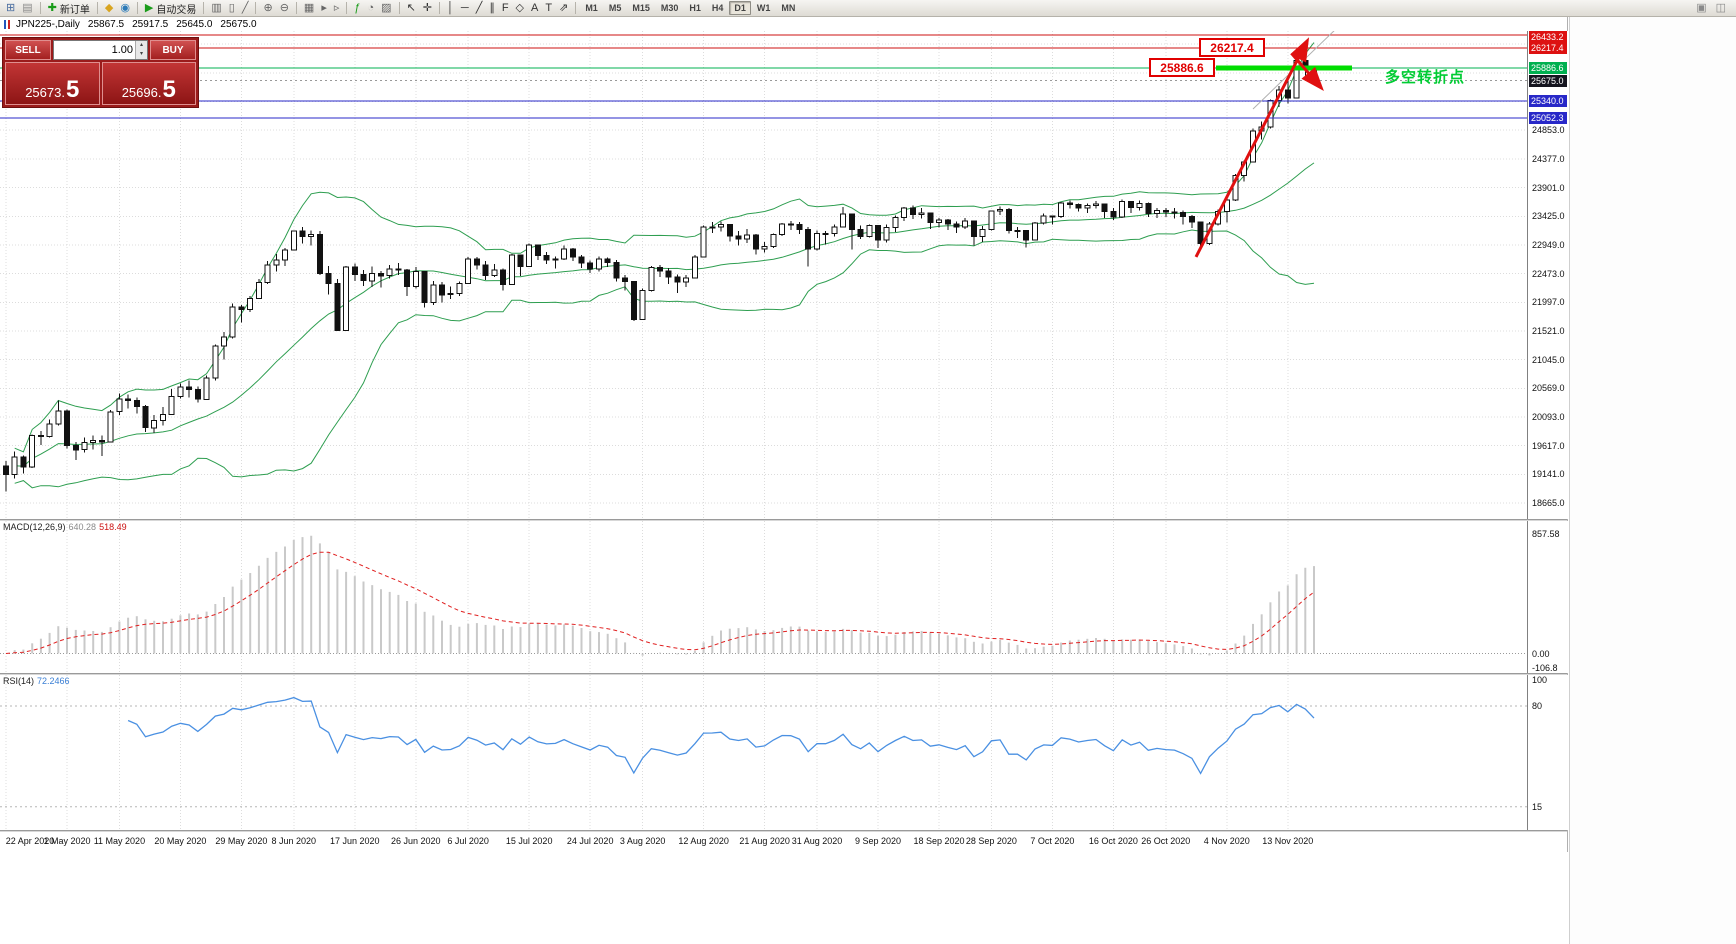 The height and width of the screenshot is (944, 1736). Describe the element at coordinates (52, 83) in the screenshot. I see `sell-price-button: 25673. 5` at that location.